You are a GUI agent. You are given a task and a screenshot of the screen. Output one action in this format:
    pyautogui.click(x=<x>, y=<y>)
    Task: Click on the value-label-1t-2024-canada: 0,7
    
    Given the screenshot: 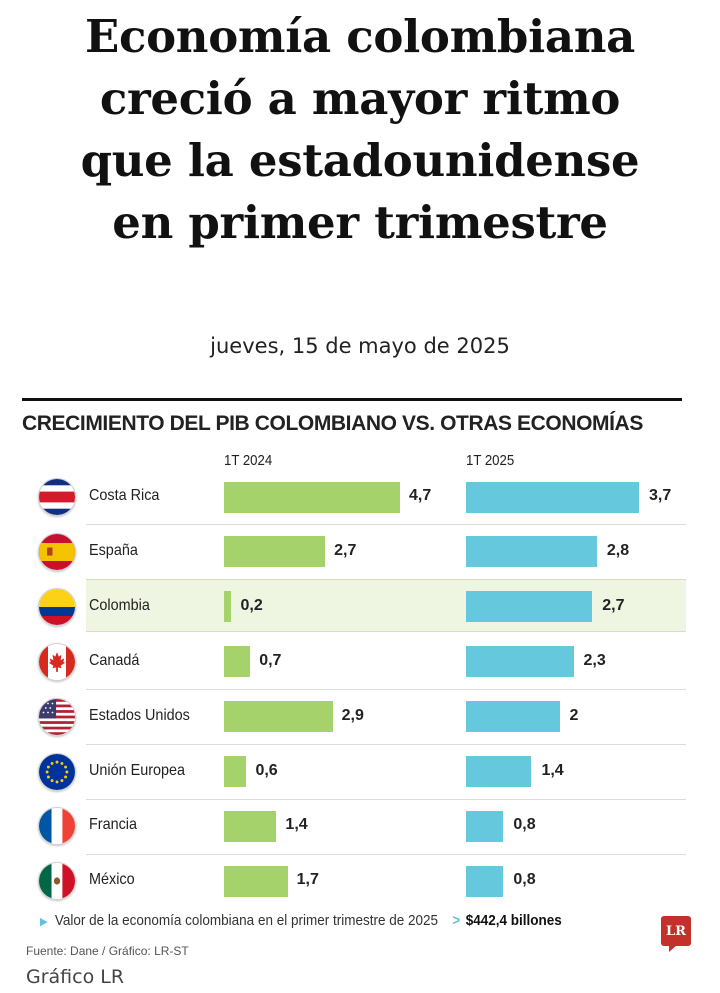 What is the action you would take?
    pyautogui.click(x=270, y=660)
    